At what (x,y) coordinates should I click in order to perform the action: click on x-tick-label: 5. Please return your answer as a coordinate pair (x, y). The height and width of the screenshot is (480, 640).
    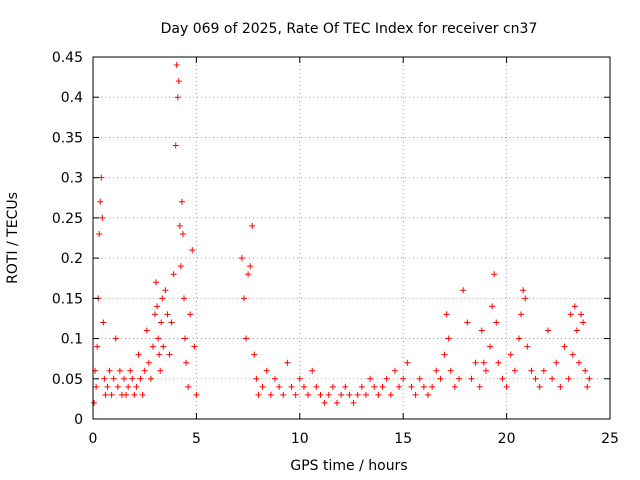
    Looking at the image, I should click on (196, 439).